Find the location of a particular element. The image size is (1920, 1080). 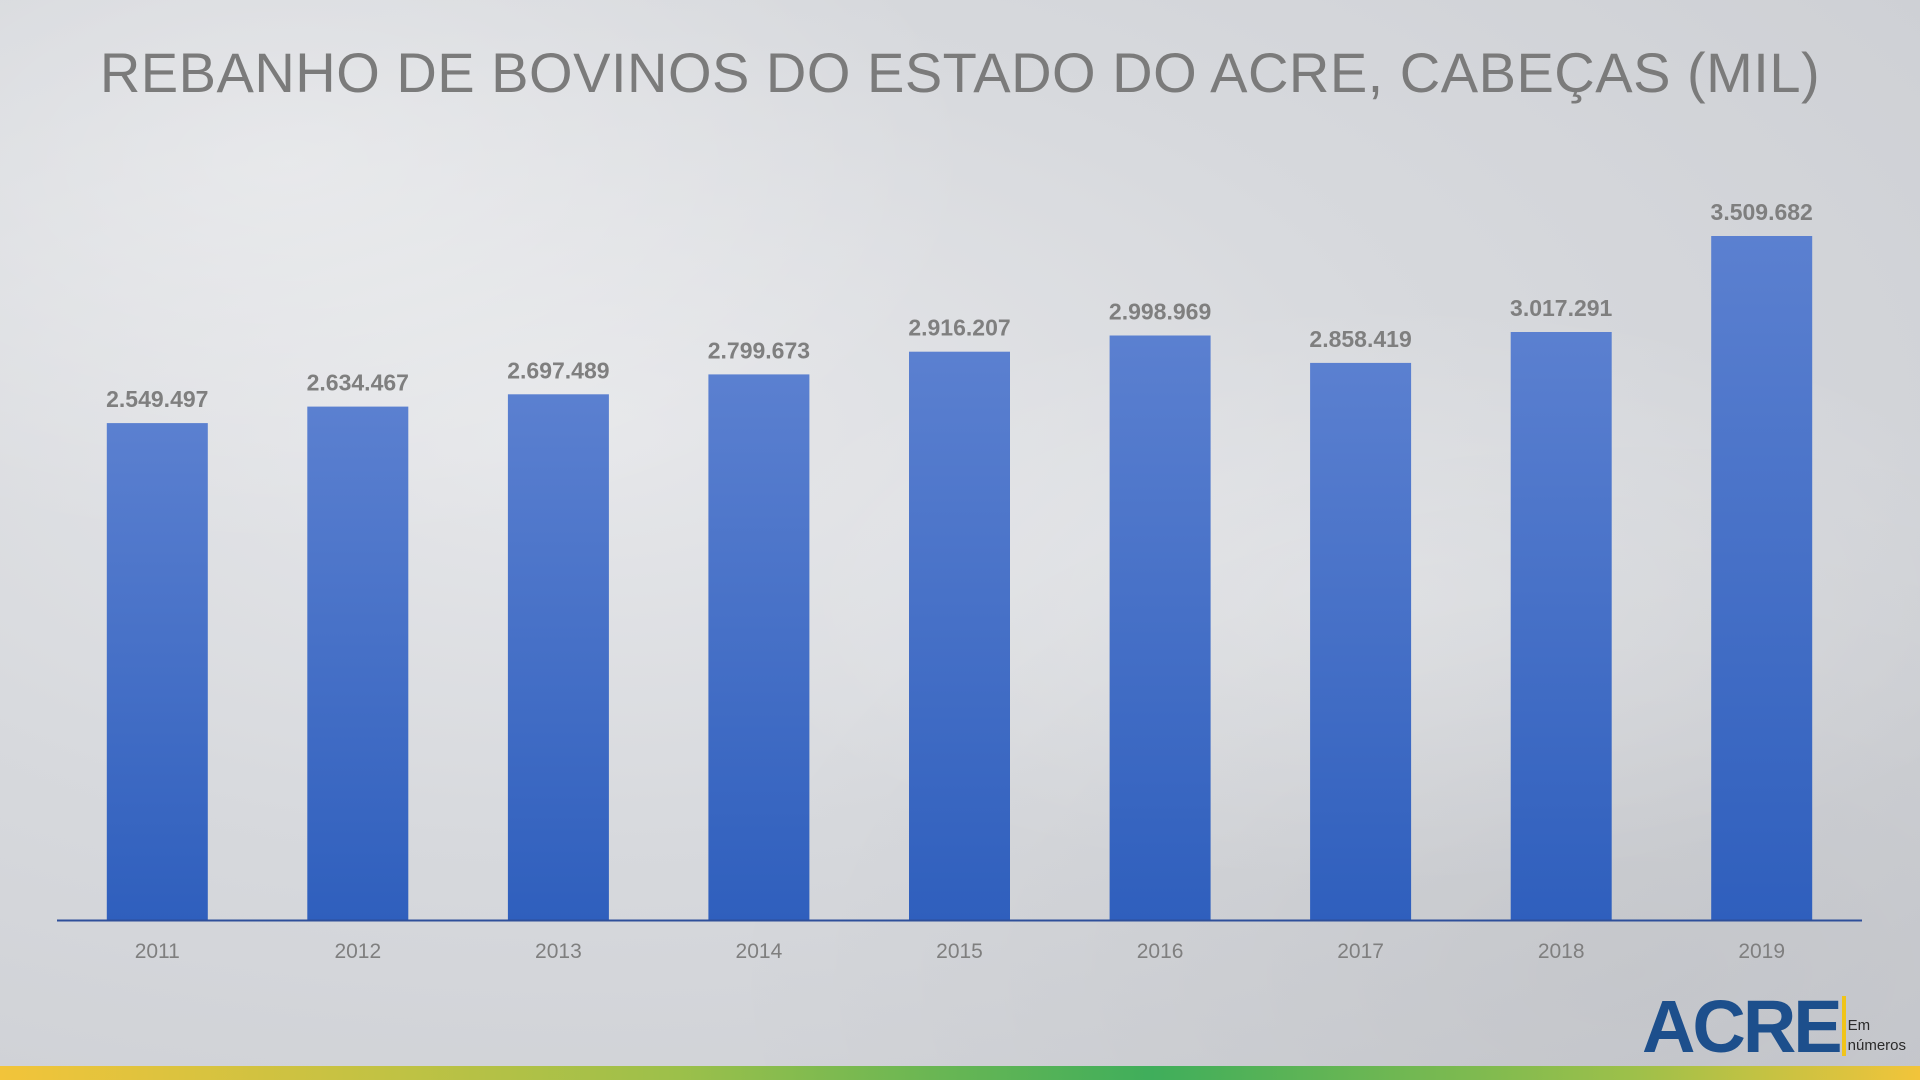

data-label-2015: 2.916.207 is located at coordinates (959, 328).